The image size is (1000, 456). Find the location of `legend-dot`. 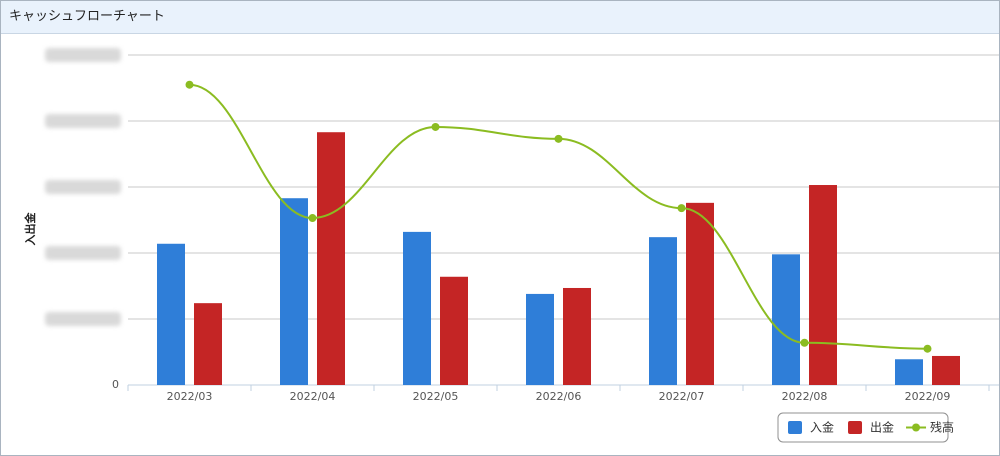

legend-dot is located at coordinates (916, 427).